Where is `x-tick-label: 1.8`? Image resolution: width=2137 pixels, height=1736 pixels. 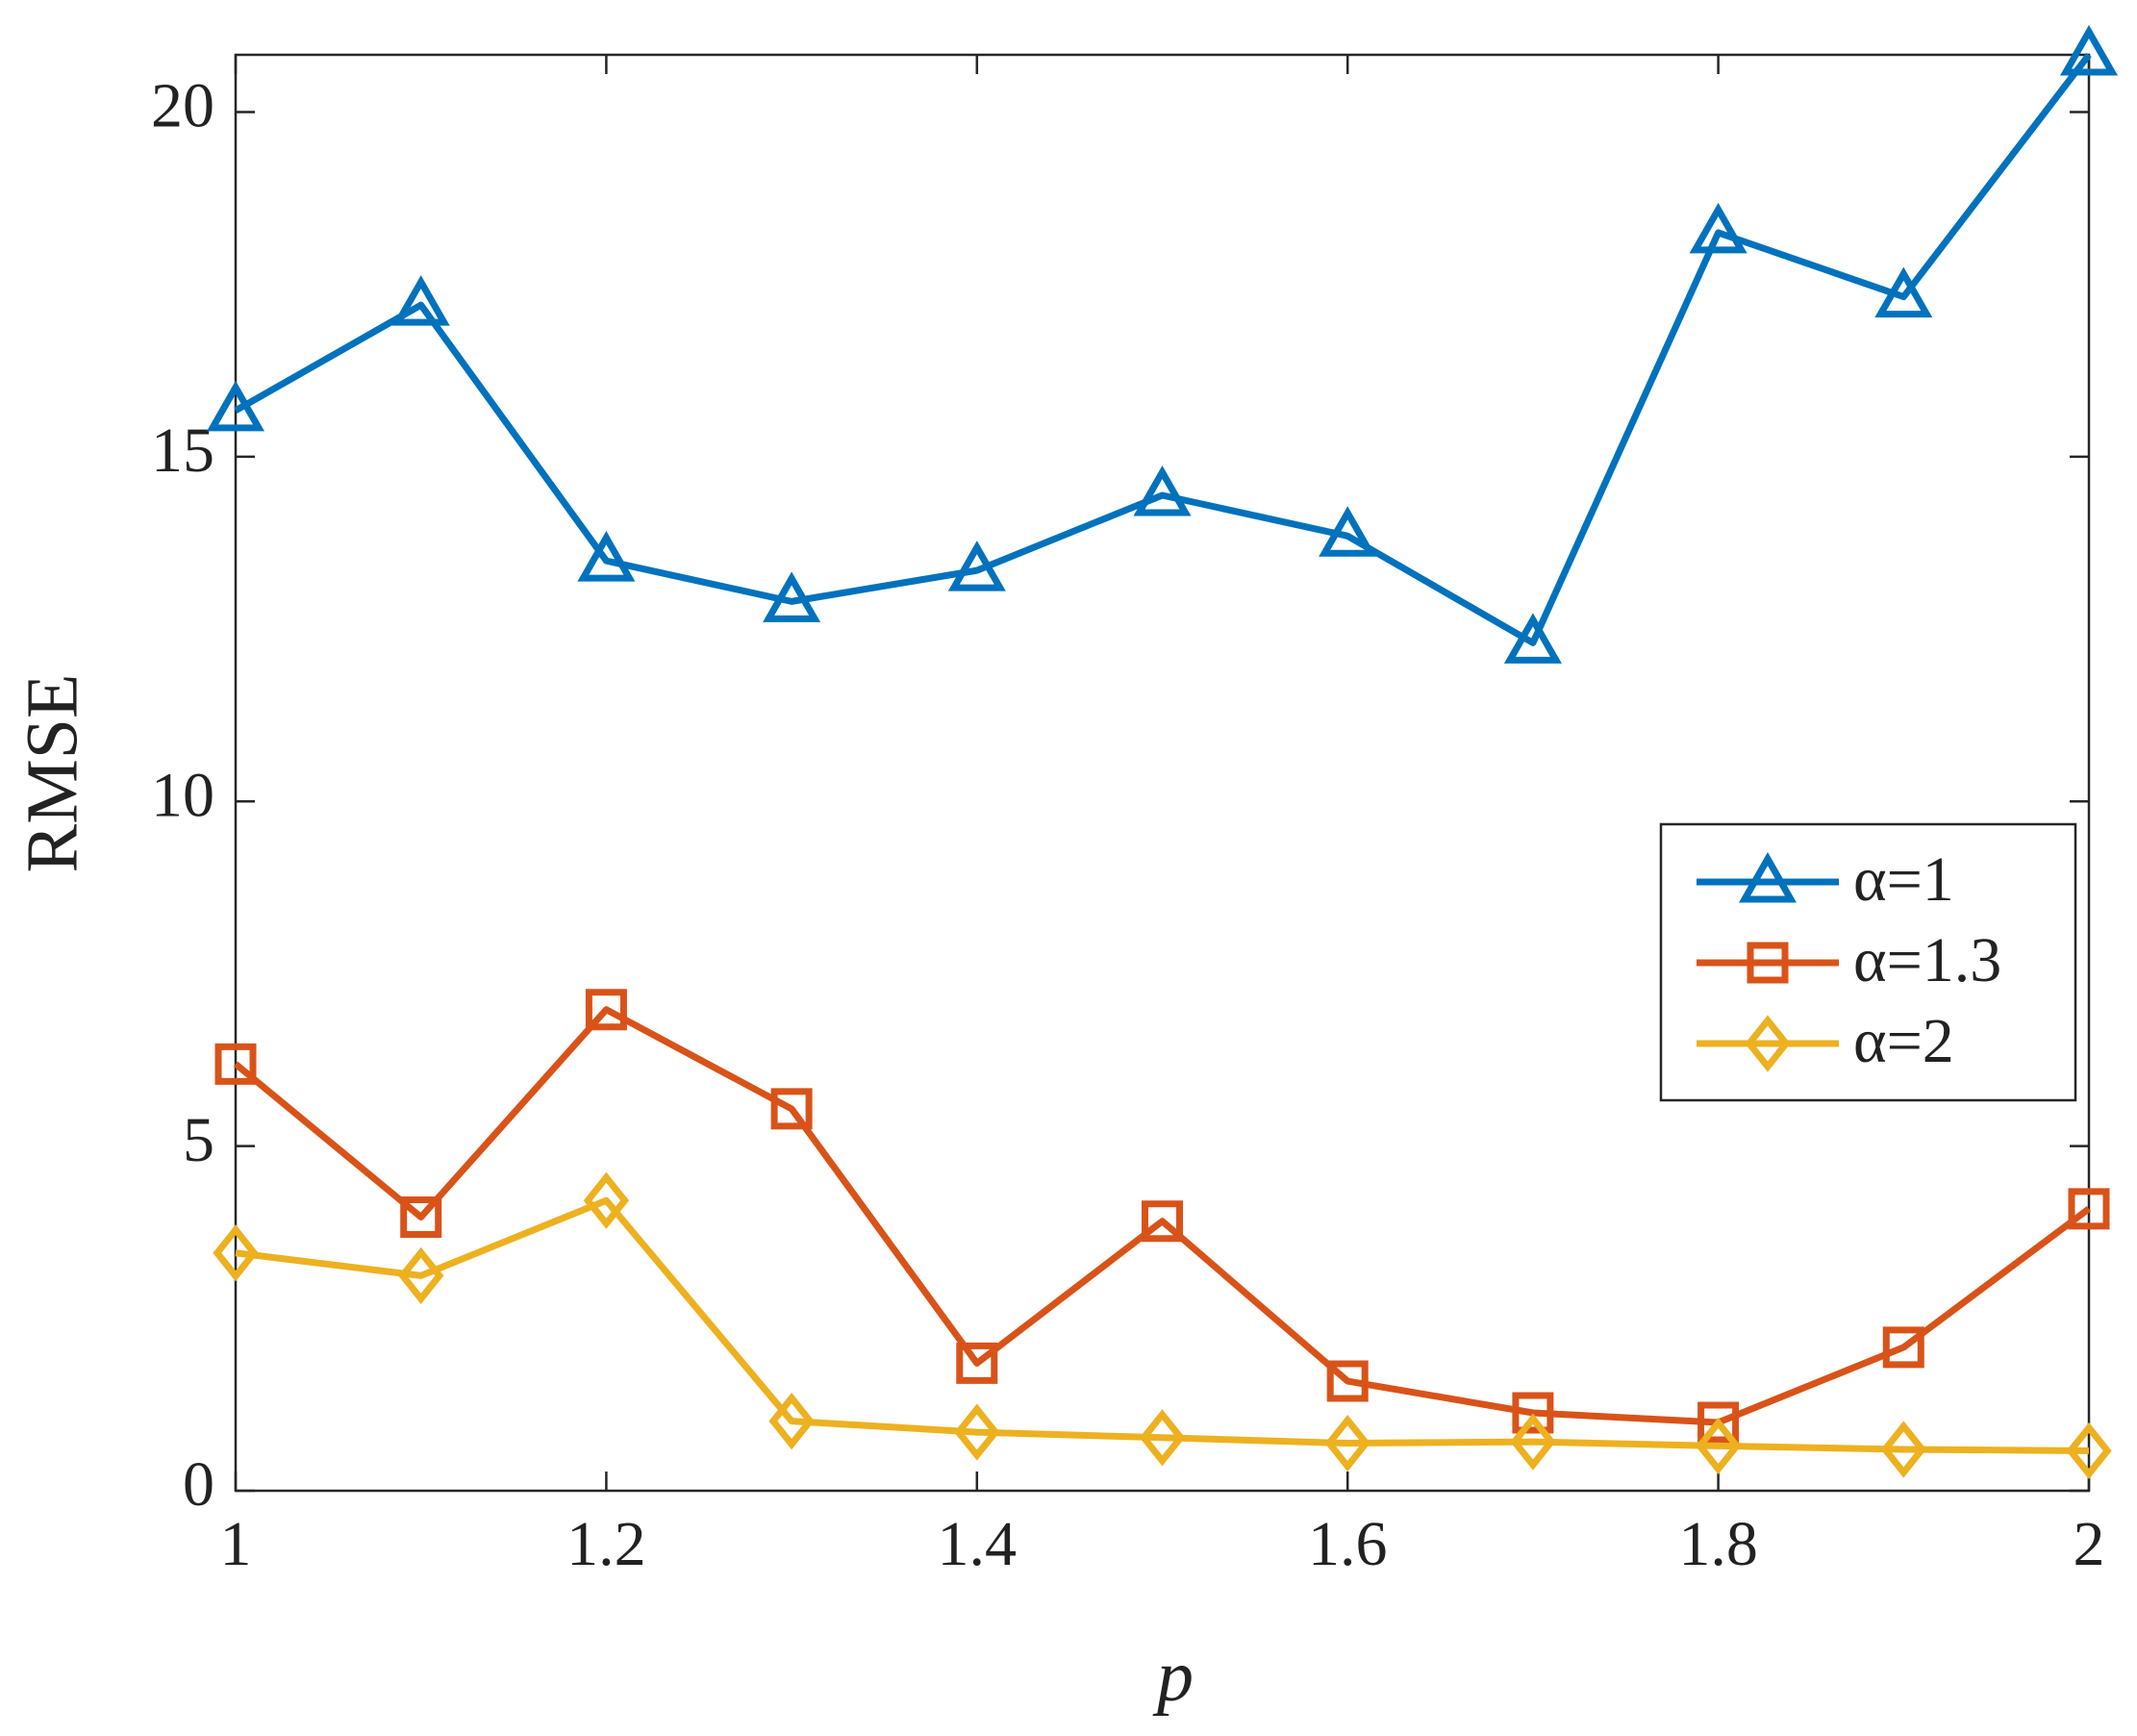 x-tick-label: 1.8 is located at coordinates (1718, 1544).